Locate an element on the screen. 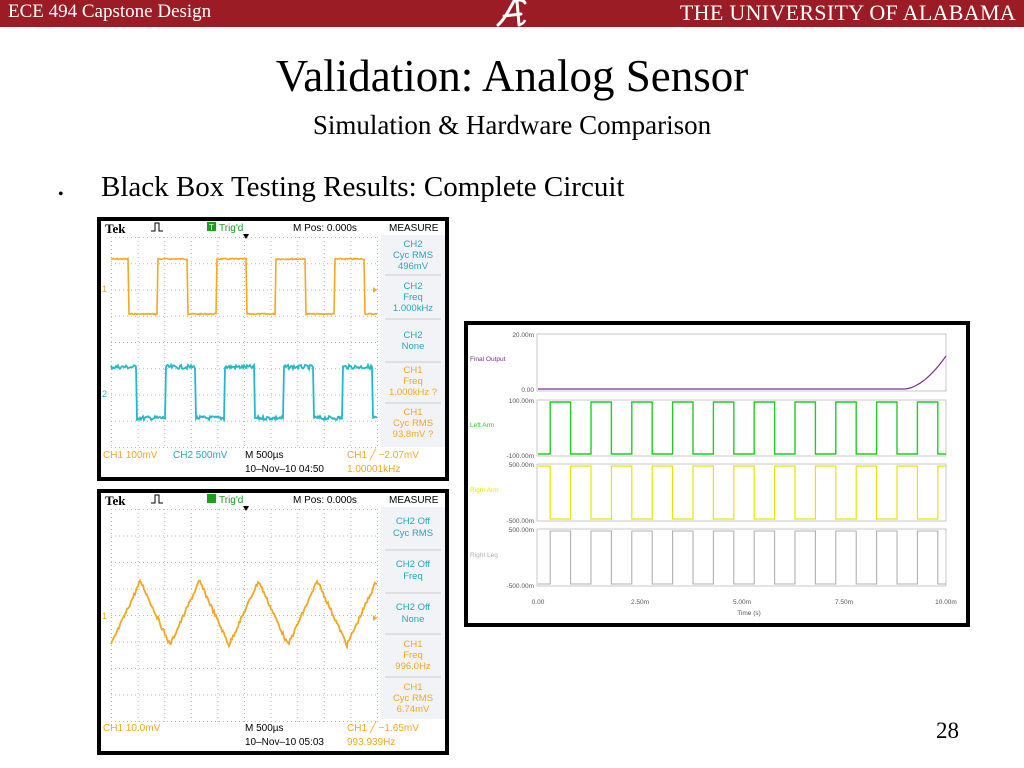  scope-1-measurement-1: CH2 Cyc RMS 496mV is located at coordinates (413, 255).